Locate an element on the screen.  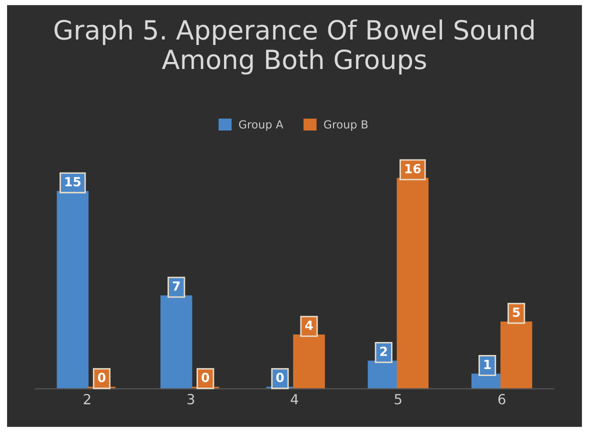
legend-label: Group A is located at coordinates (261, 125).